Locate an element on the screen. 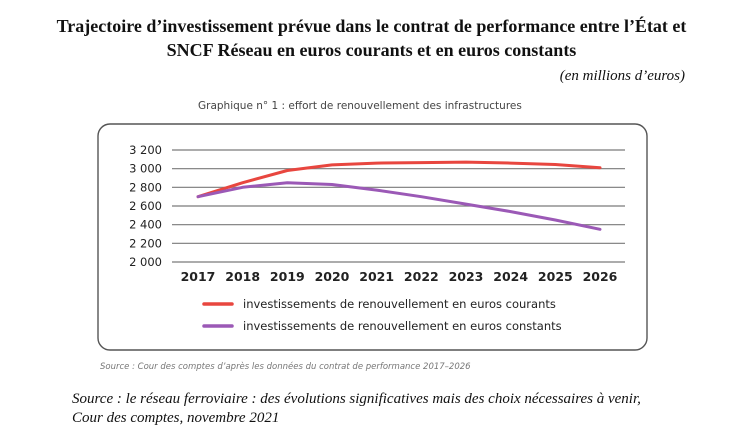 The height and width of the screenshot is (447, 743). x-tick-label: 2022 is located at coordinates (421, 276).